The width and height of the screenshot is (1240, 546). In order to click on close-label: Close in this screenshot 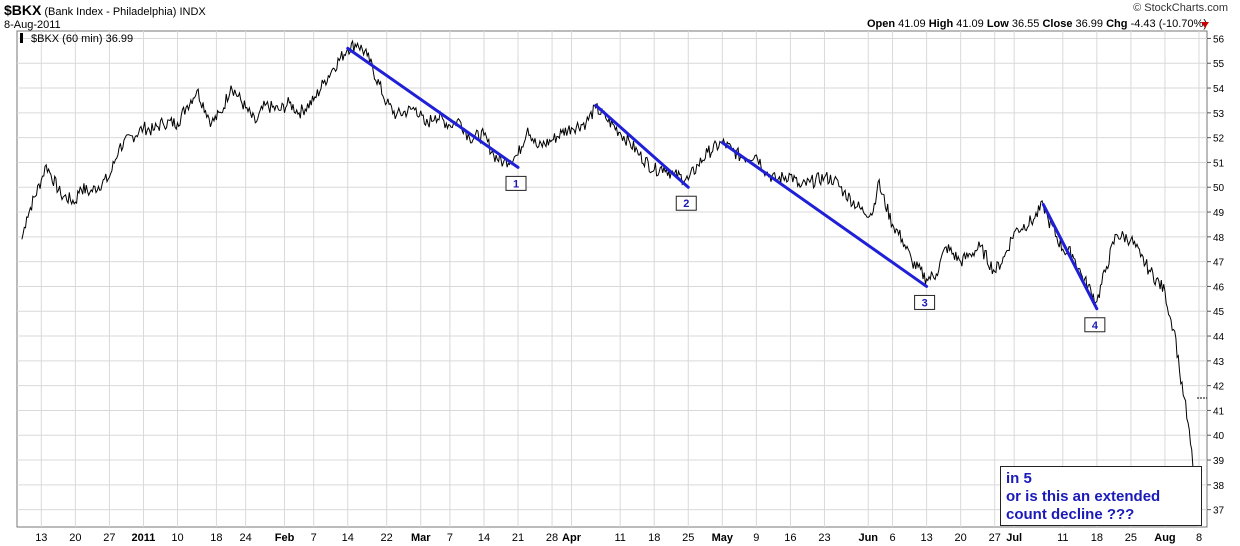, I will do `click(1057, 24)`.